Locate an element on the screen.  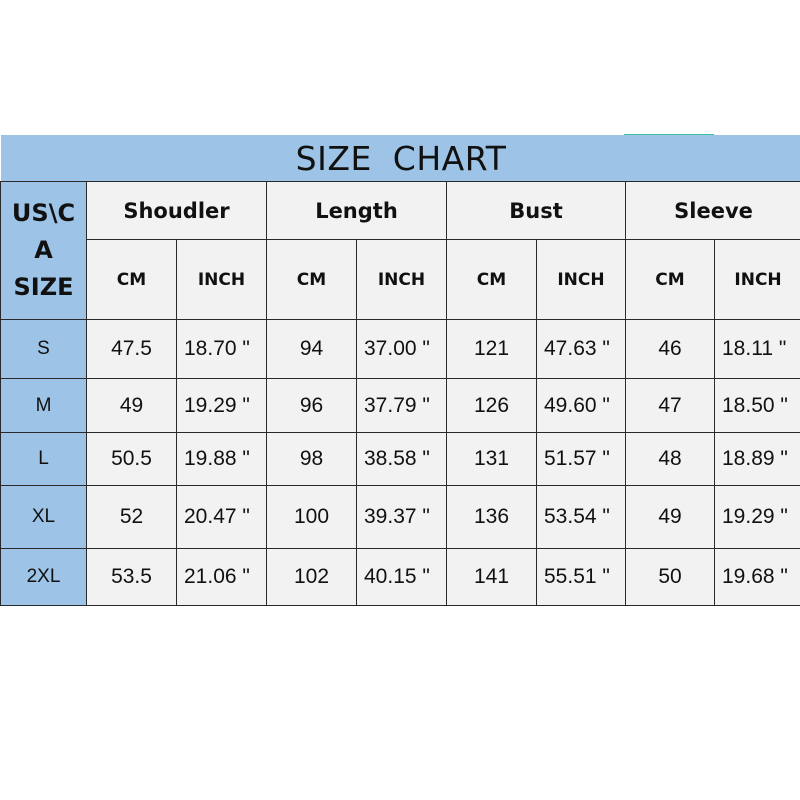
group-header-bust: Bust is located at coordinates (536, 210).